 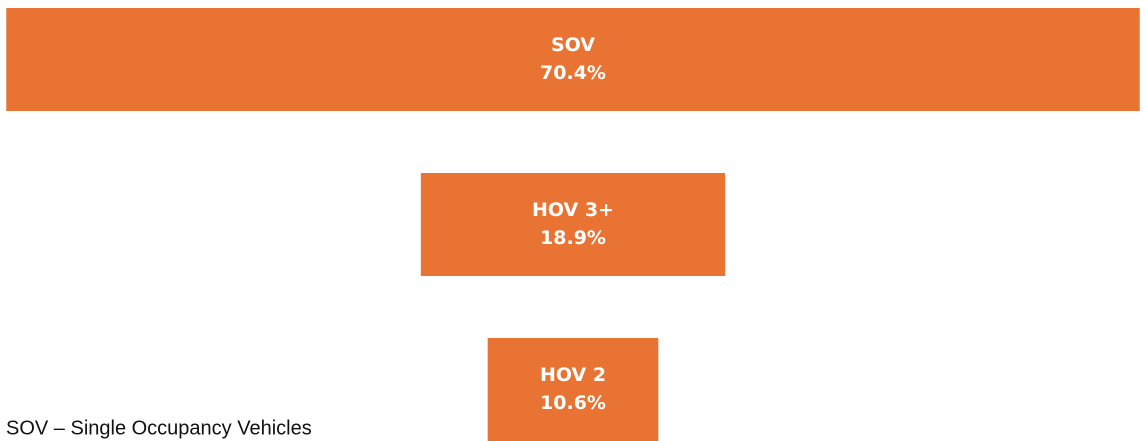 What do you see at coordinates (573, 45) in the screenshot?
I see `category-label: SOV` at bounding box center [573, 45].